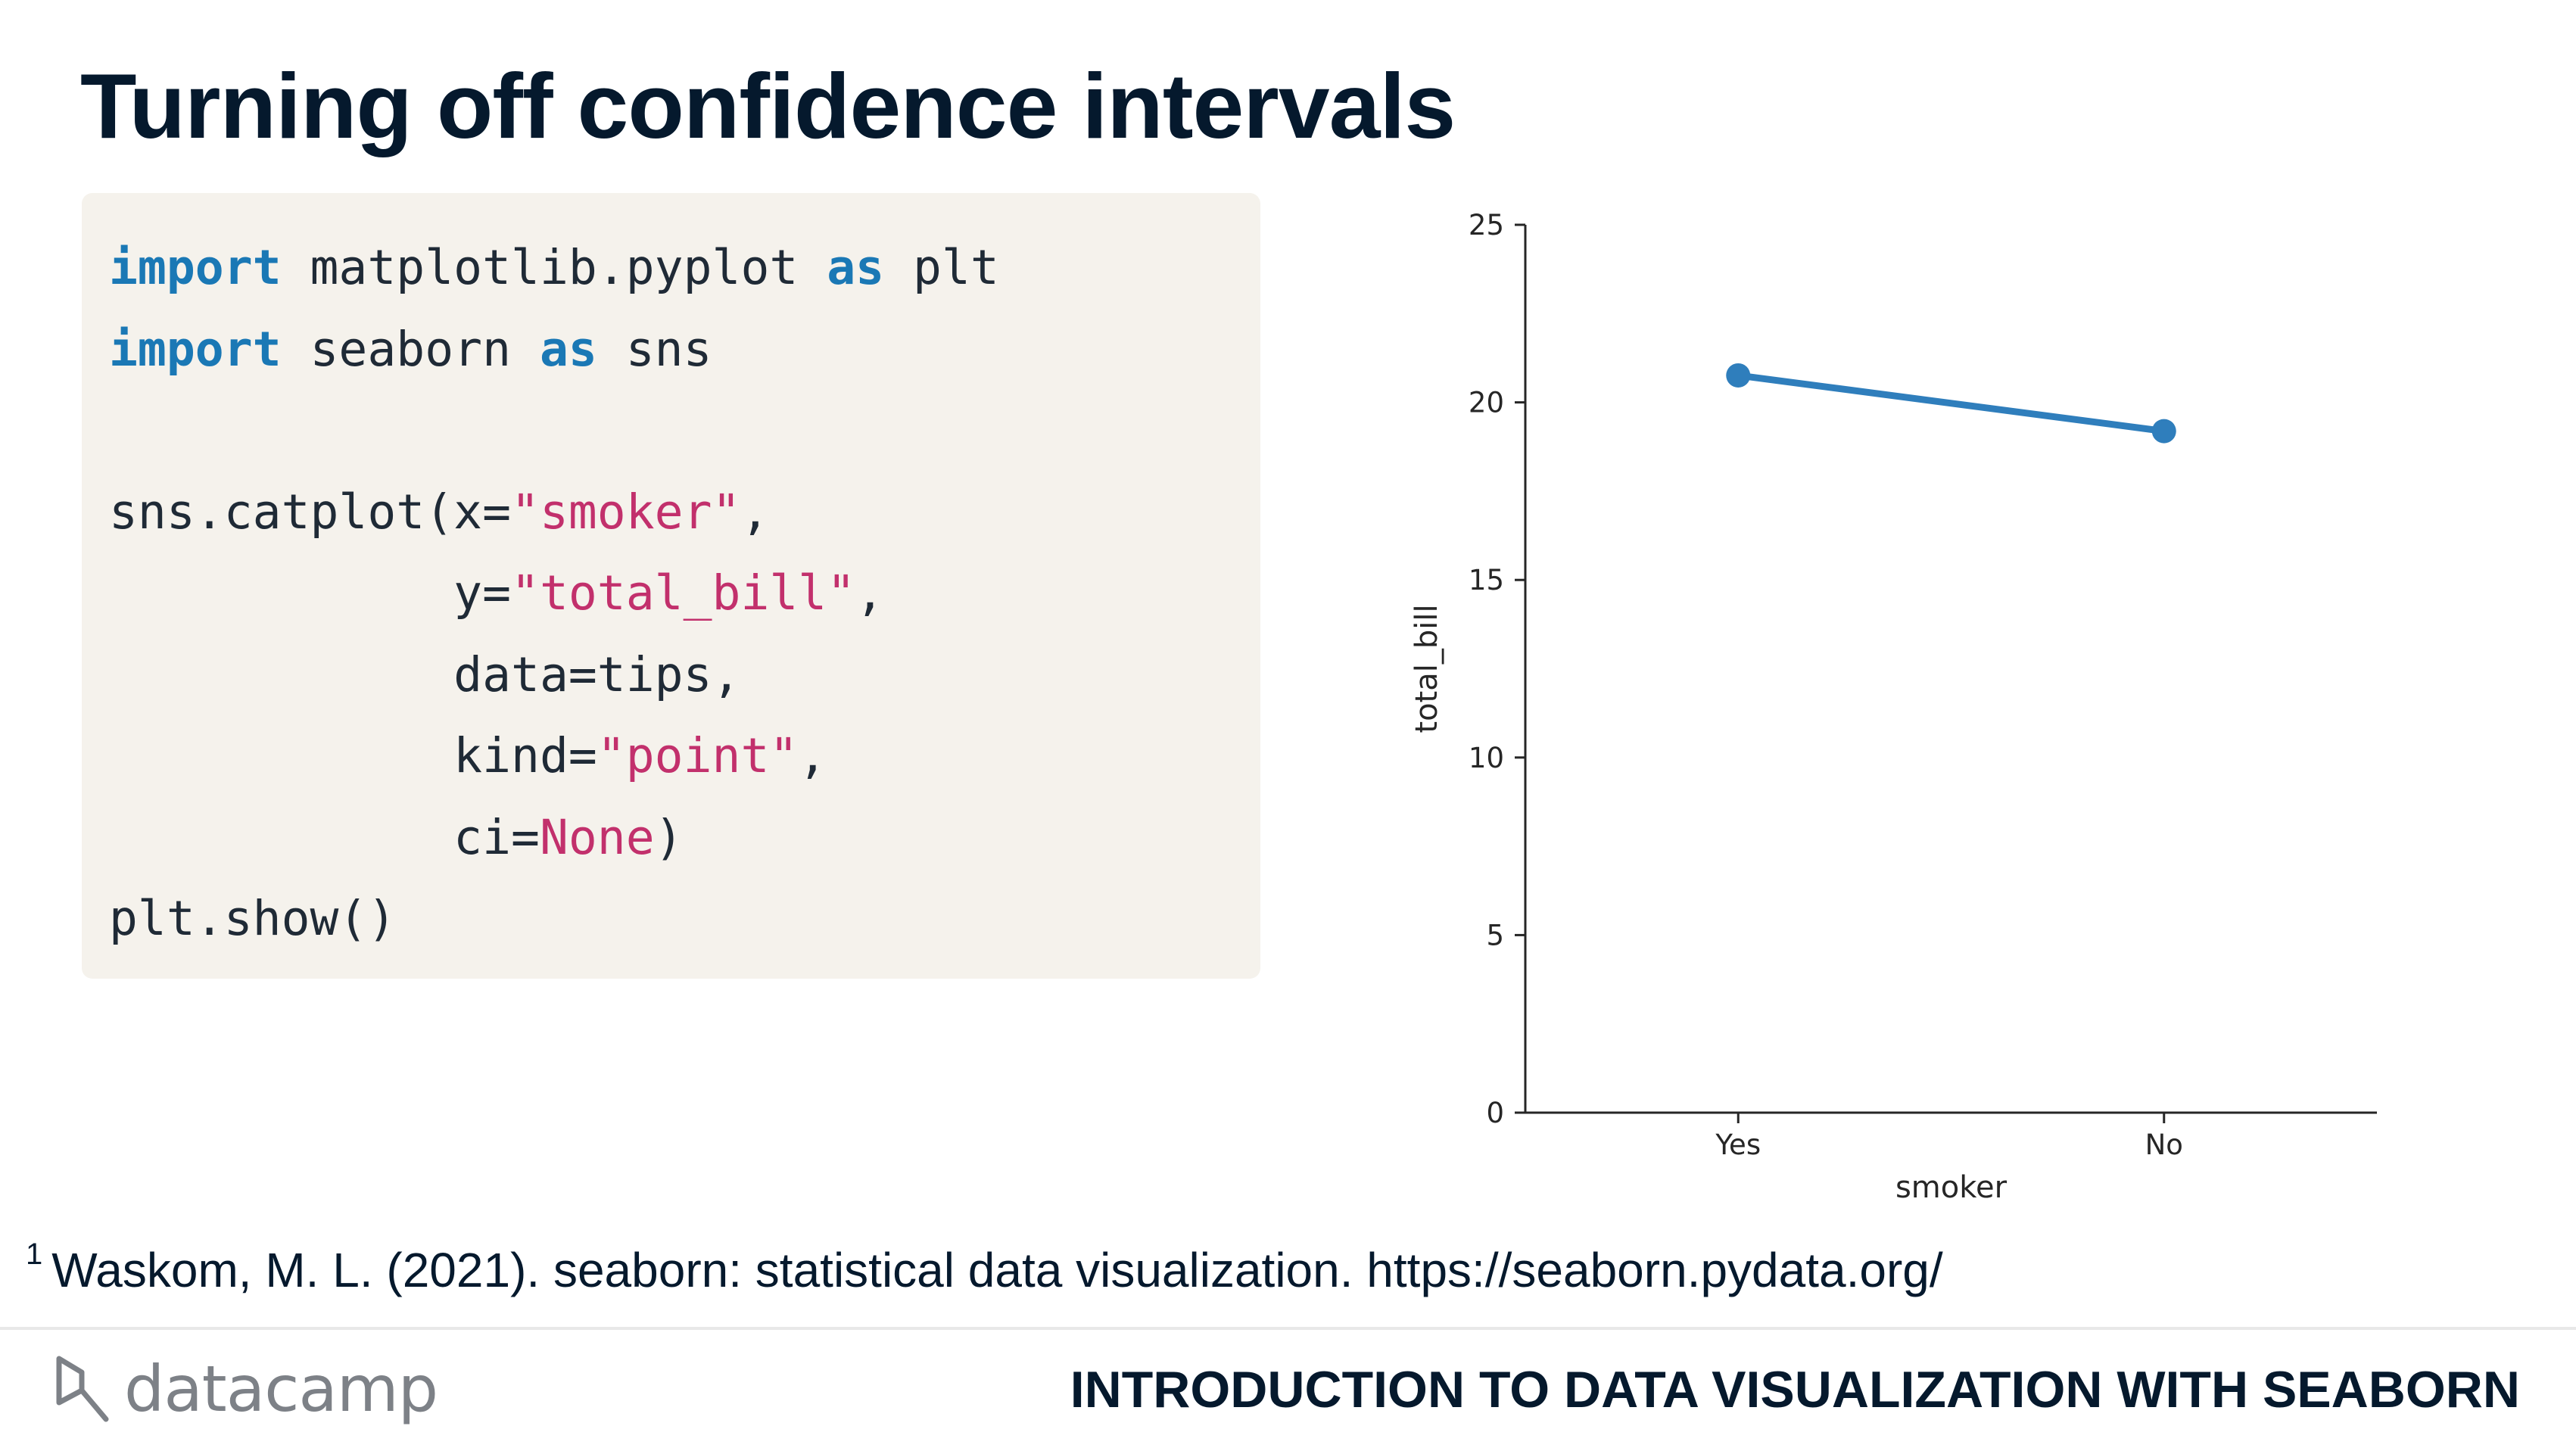 The image size is (2576, 1451). I want to click on footer-divider, so click(1288, 1328).